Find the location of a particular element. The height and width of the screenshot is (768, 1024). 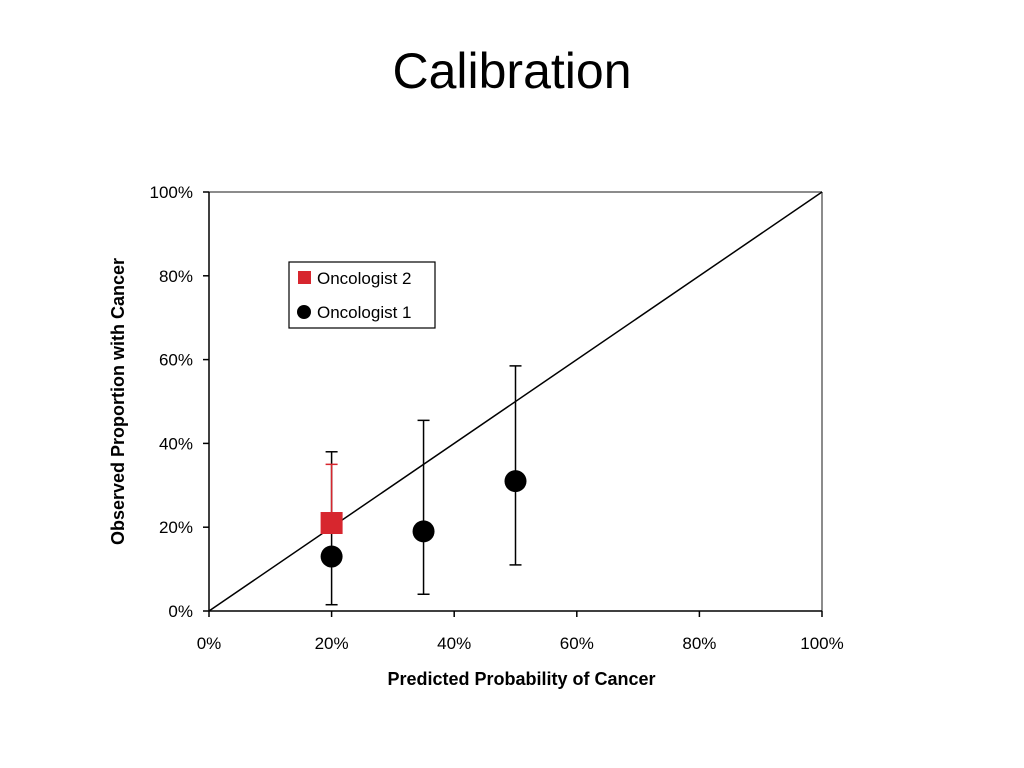

x-tick-label: 20% is located at coordinates (332, 643).